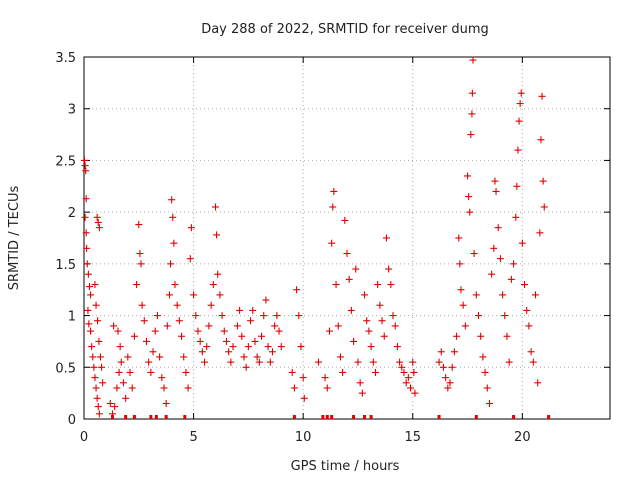 Image resolution: width=640 pixels, height=480 pixels. Describe the element at coordinates (72, 110) in the screenshot. I see `y-tick-label: 3` at that location.